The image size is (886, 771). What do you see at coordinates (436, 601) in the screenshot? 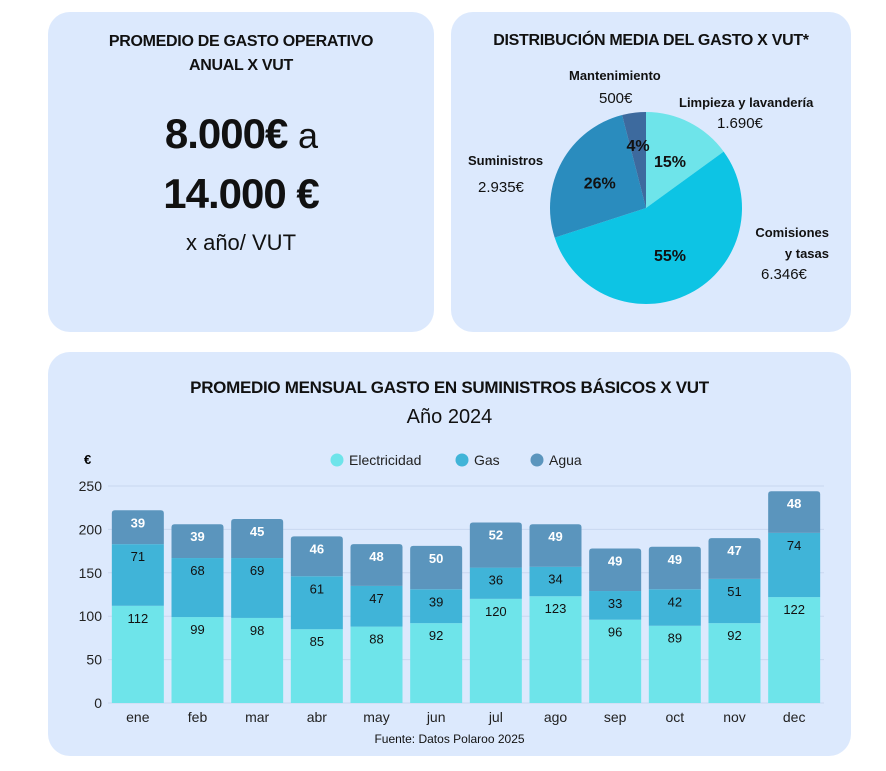
I see `bar-value-gas-jun: 39` at bounding box center [436, 601].